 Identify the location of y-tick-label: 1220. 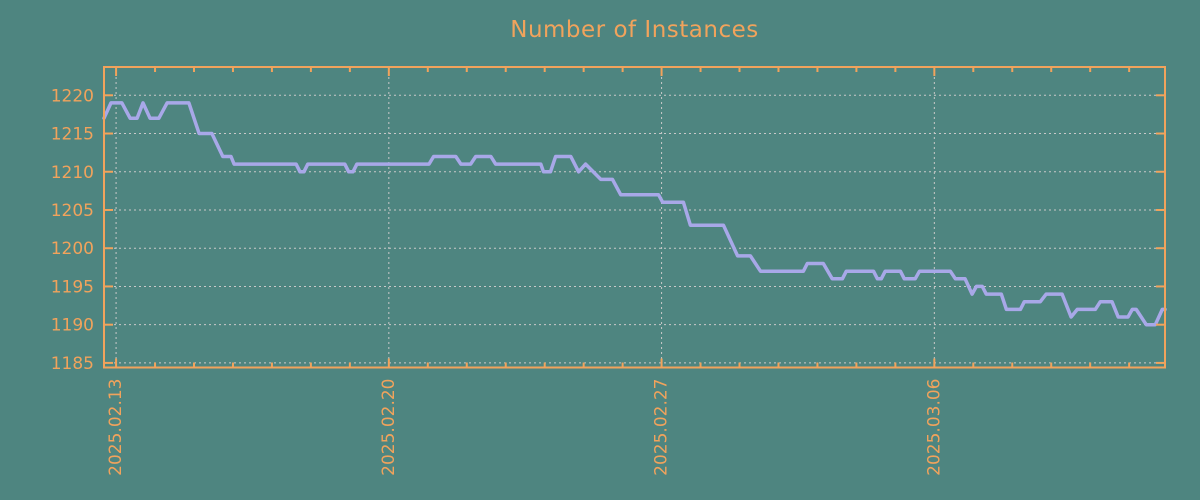
(72, 96).